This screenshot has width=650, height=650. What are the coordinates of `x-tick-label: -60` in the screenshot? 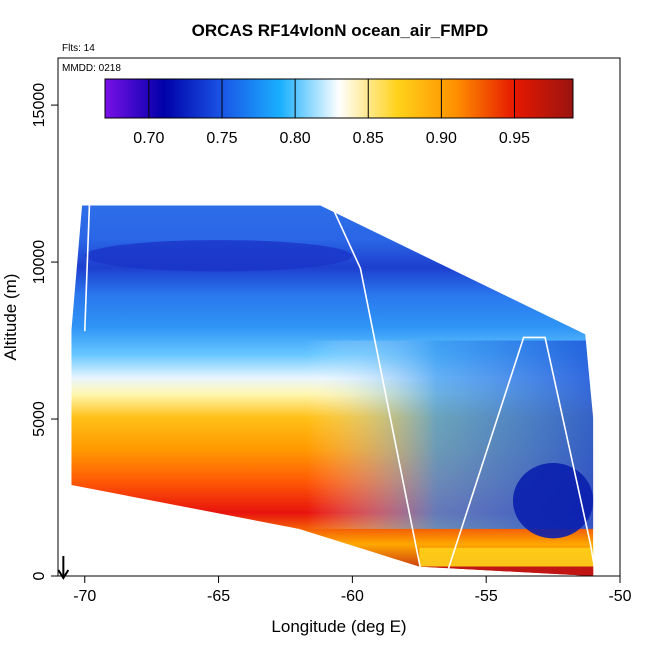 It's located at (352, 596).